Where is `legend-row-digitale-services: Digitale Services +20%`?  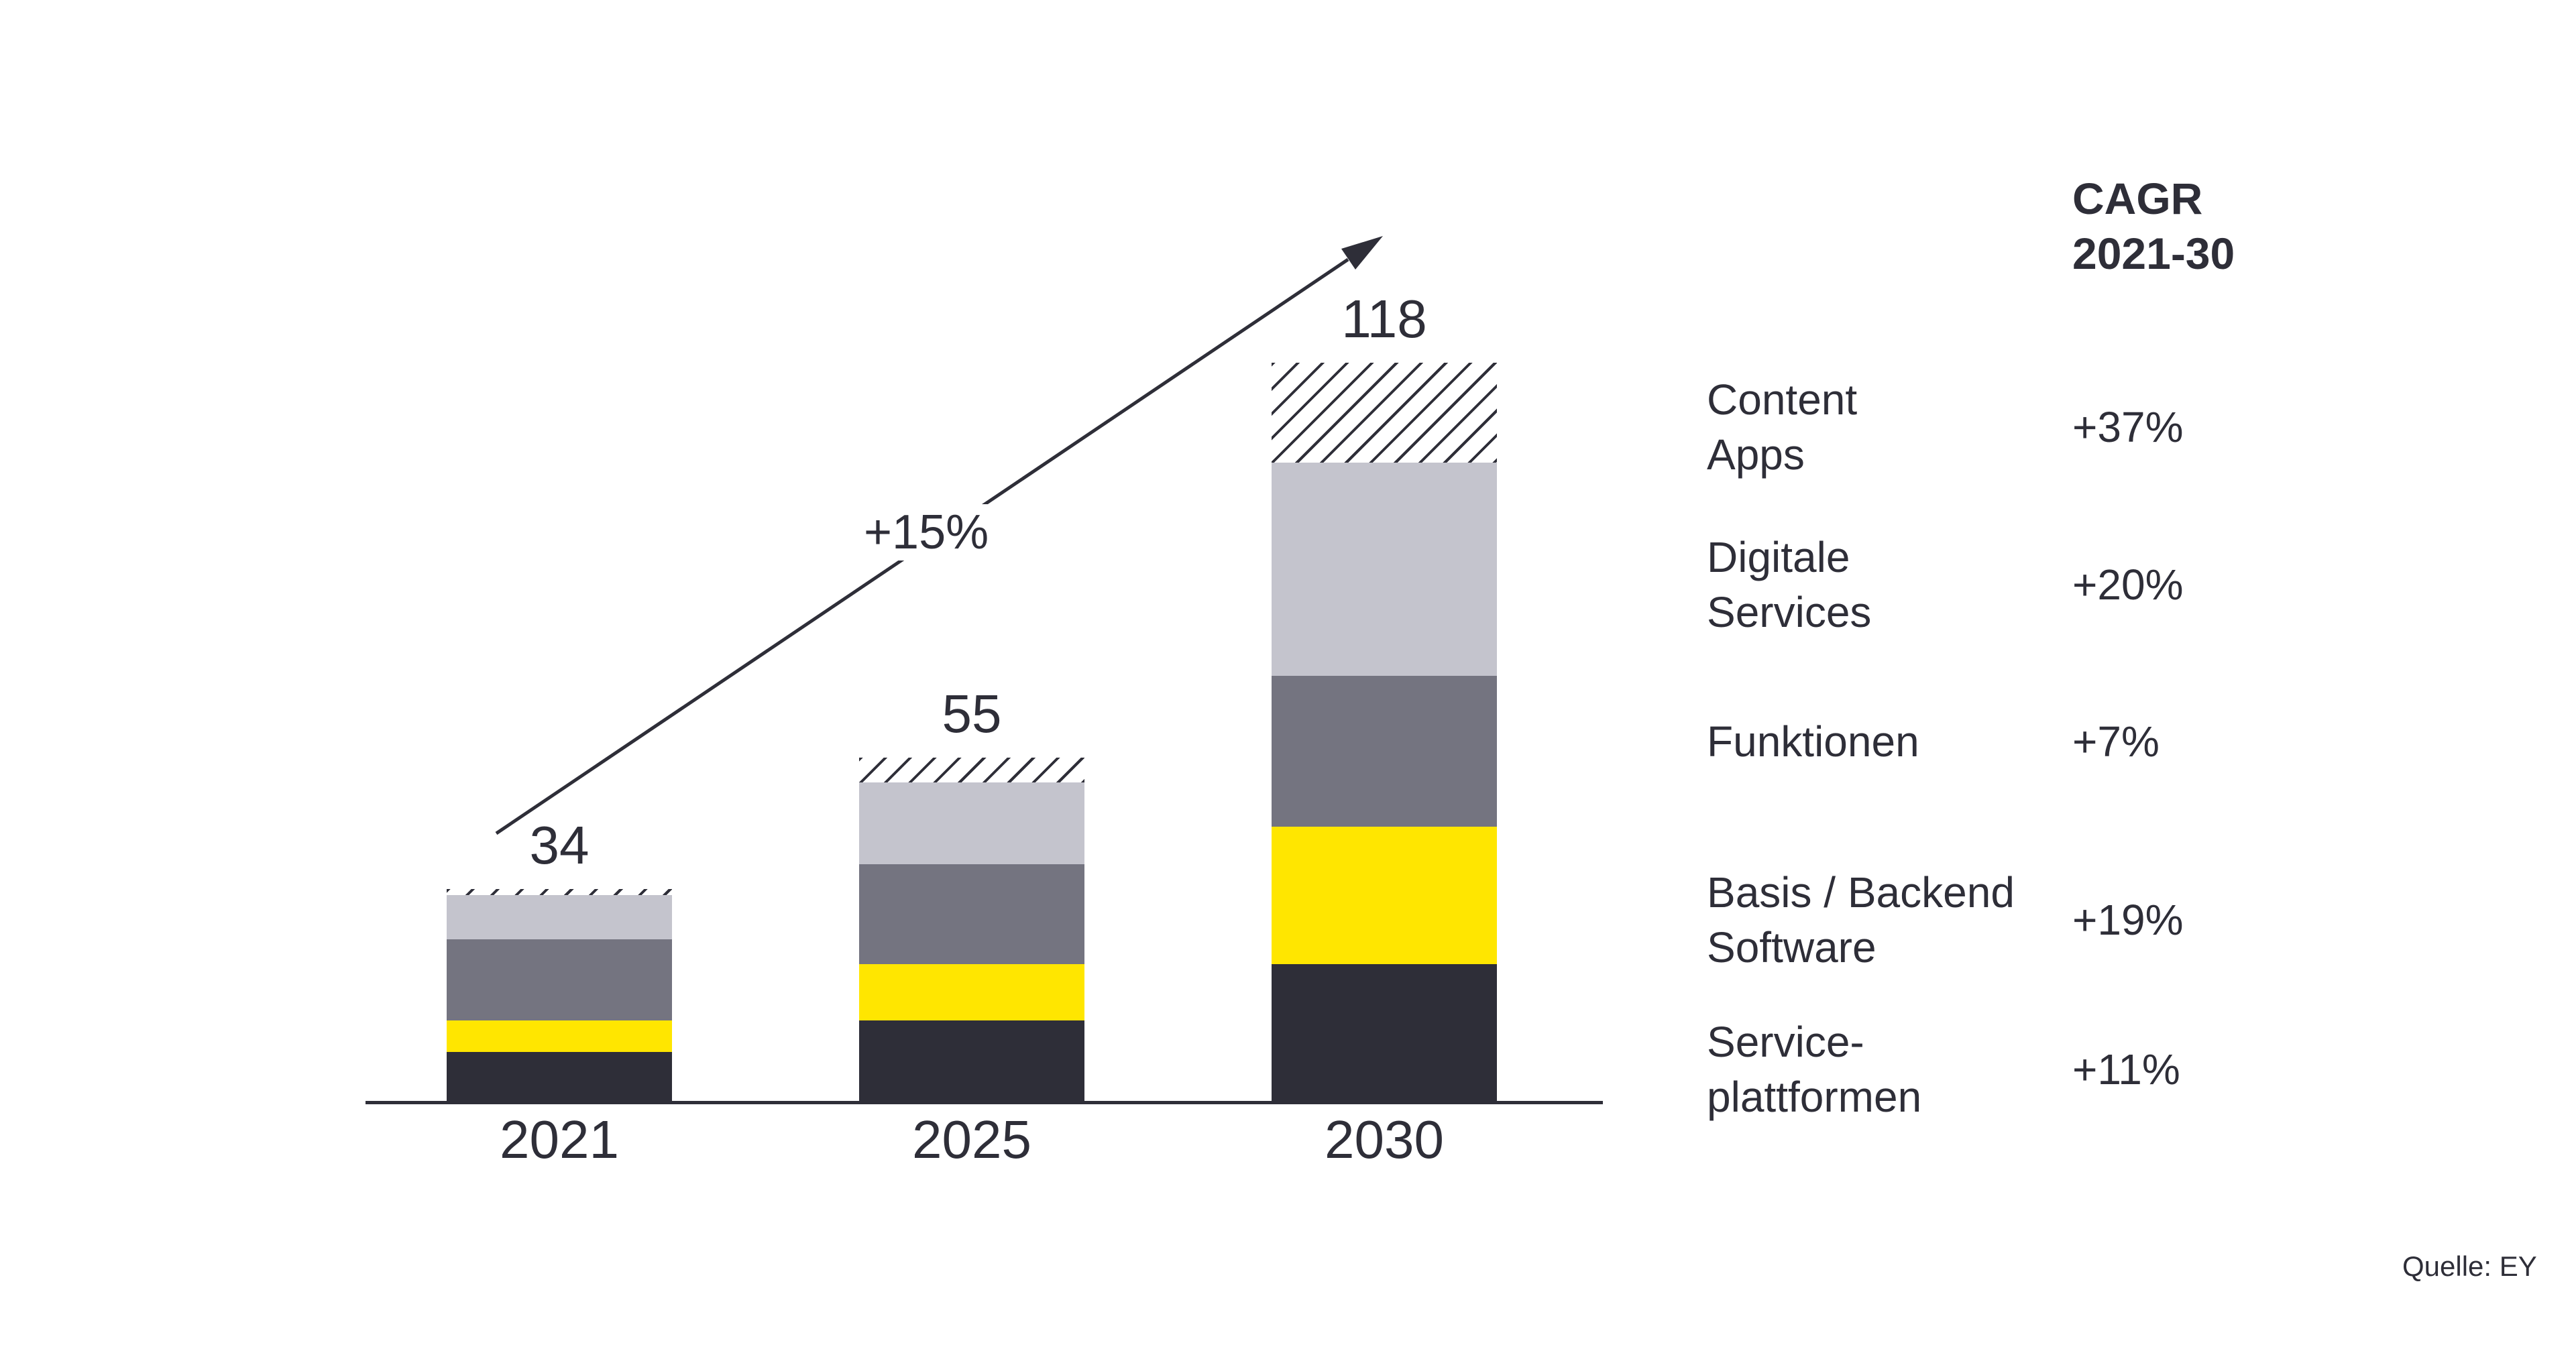 legend-row-digitale-services: Digitale Services +20% is located at coordinates (2076, 585).